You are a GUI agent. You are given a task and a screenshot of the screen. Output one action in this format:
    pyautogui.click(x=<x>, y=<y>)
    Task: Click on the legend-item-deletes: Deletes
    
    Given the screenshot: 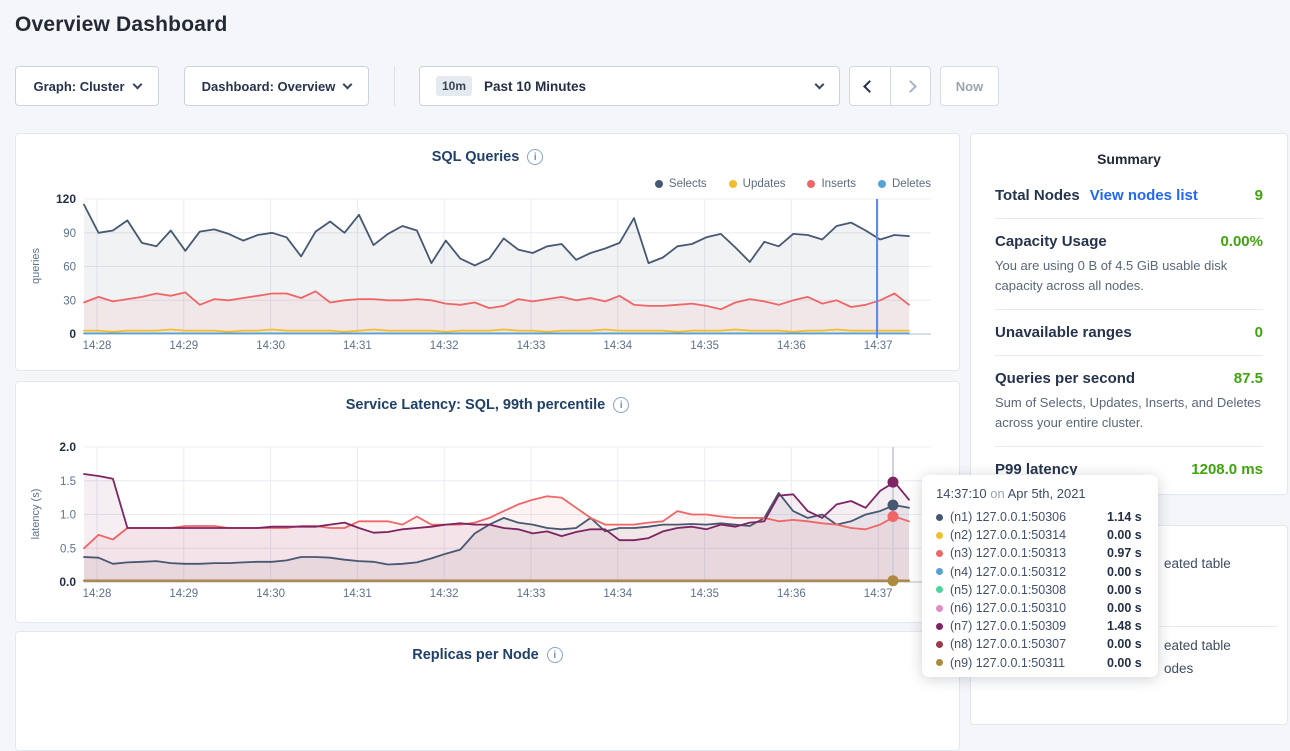 What is the action you would take?
    pyautogui.click(x=904, y=184)
    